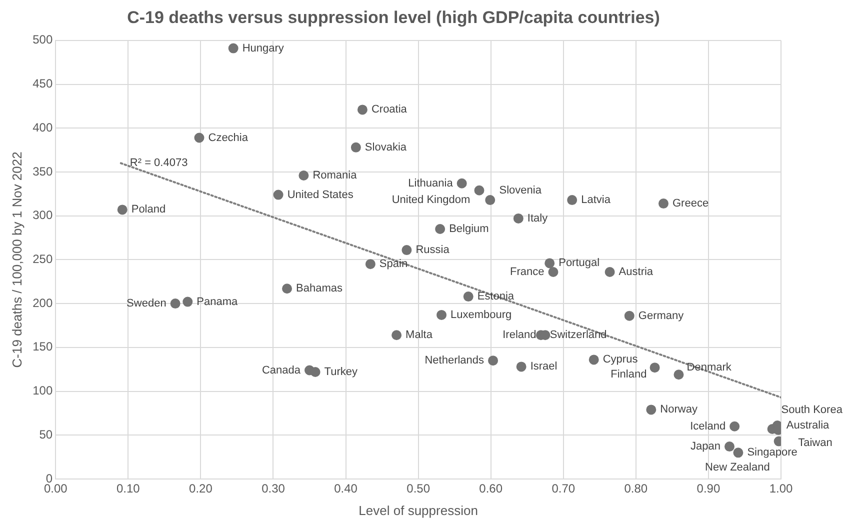 This screenshot has width=853, height=527. I want to click on annotation: Slovakia, so click(386, 147).